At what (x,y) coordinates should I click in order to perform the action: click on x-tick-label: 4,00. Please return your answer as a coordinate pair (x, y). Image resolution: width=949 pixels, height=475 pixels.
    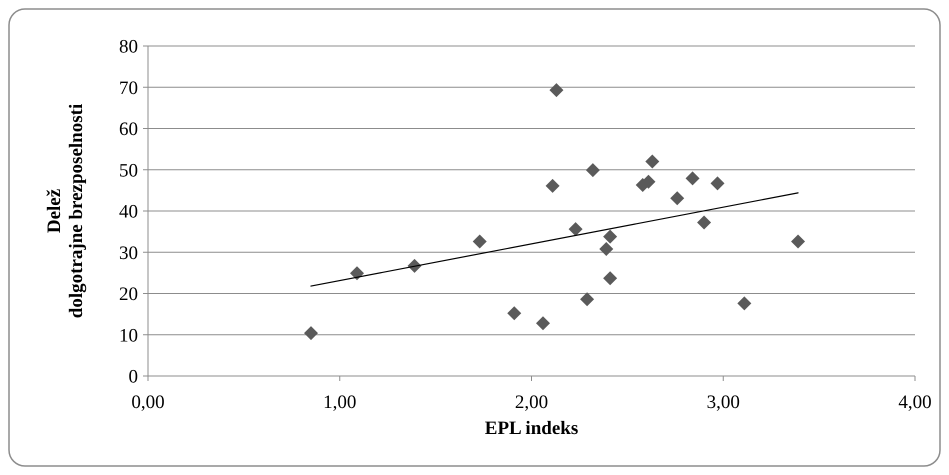
    Looking at the image, I should click on (915, 402).